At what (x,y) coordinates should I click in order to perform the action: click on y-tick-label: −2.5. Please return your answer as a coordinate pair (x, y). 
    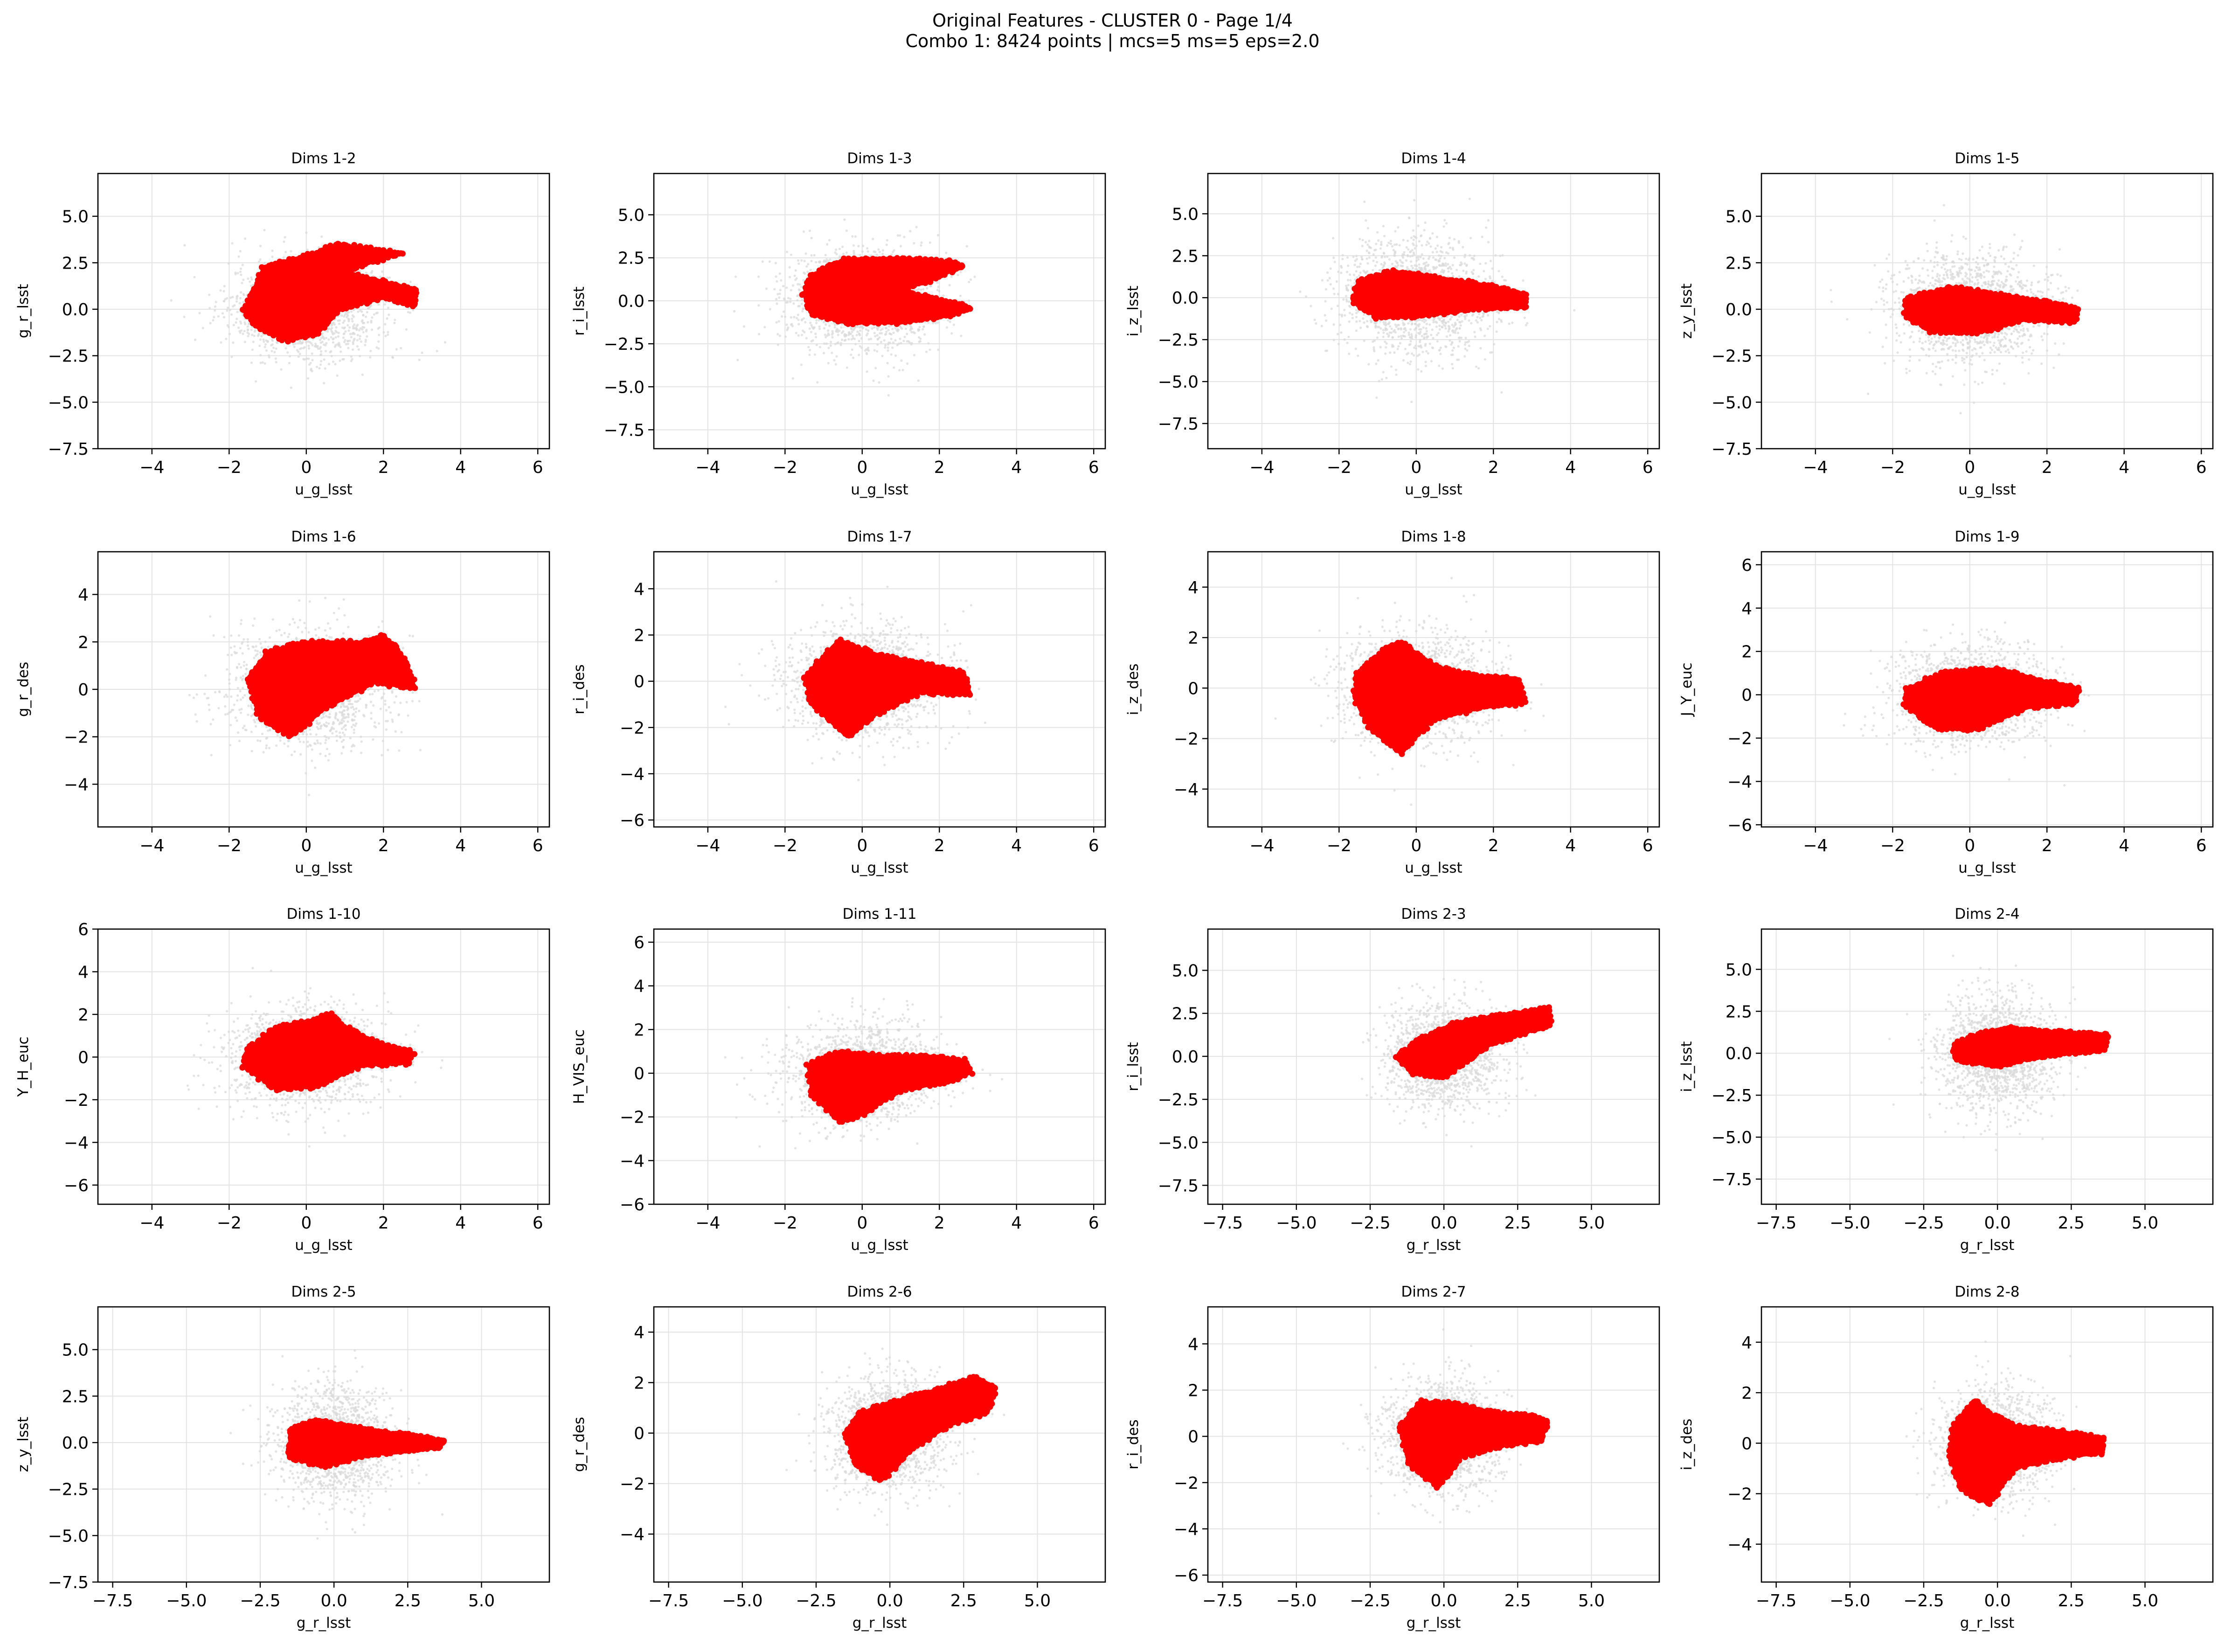
    Looking at the image, I should click on (624, 344).